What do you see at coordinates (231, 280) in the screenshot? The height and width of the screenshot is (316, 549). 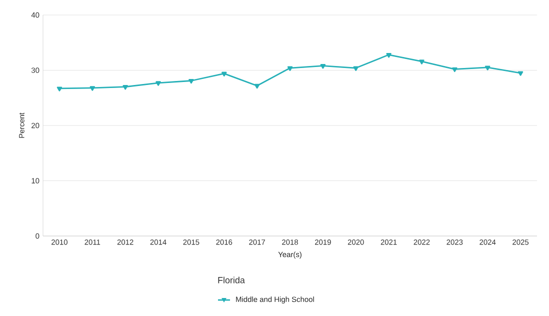 I see `legend-title: Florida` at bounding box center [231, 280].